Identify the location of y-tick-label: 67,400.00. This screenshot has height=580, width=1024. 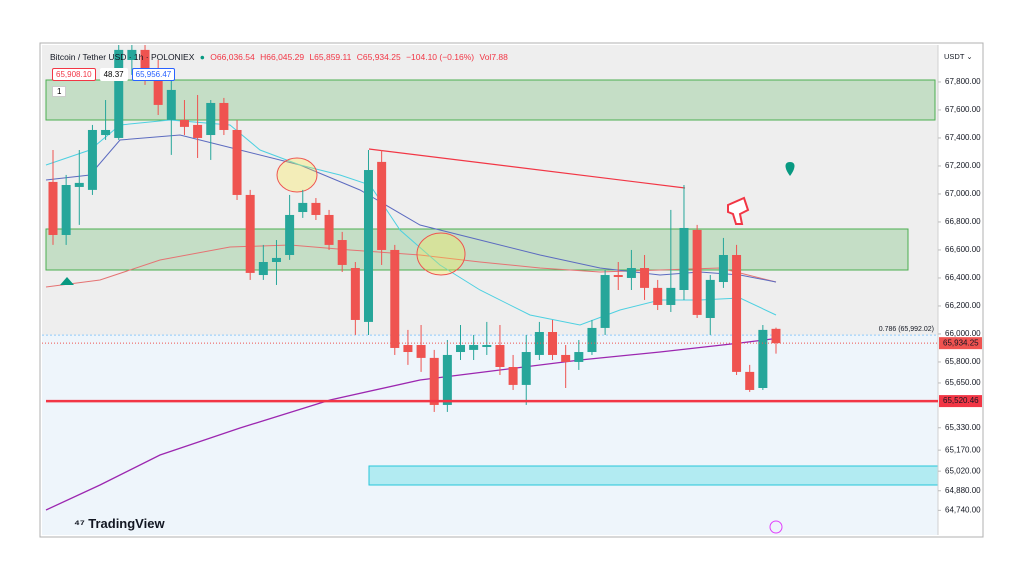
(963, 137).